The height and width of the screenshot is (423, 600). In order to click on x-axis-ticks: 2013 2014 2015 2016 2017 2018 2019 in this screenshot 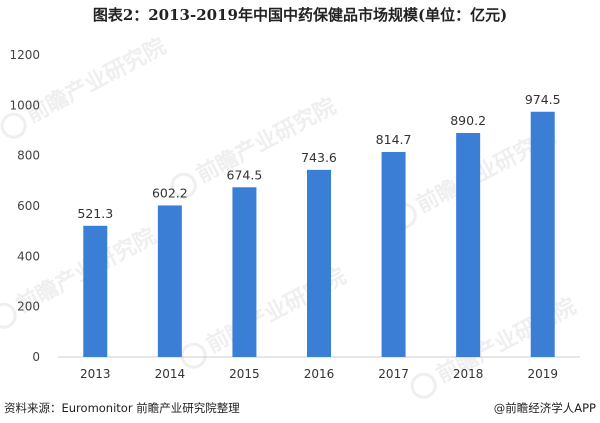, I will do `click(319, 374)`.